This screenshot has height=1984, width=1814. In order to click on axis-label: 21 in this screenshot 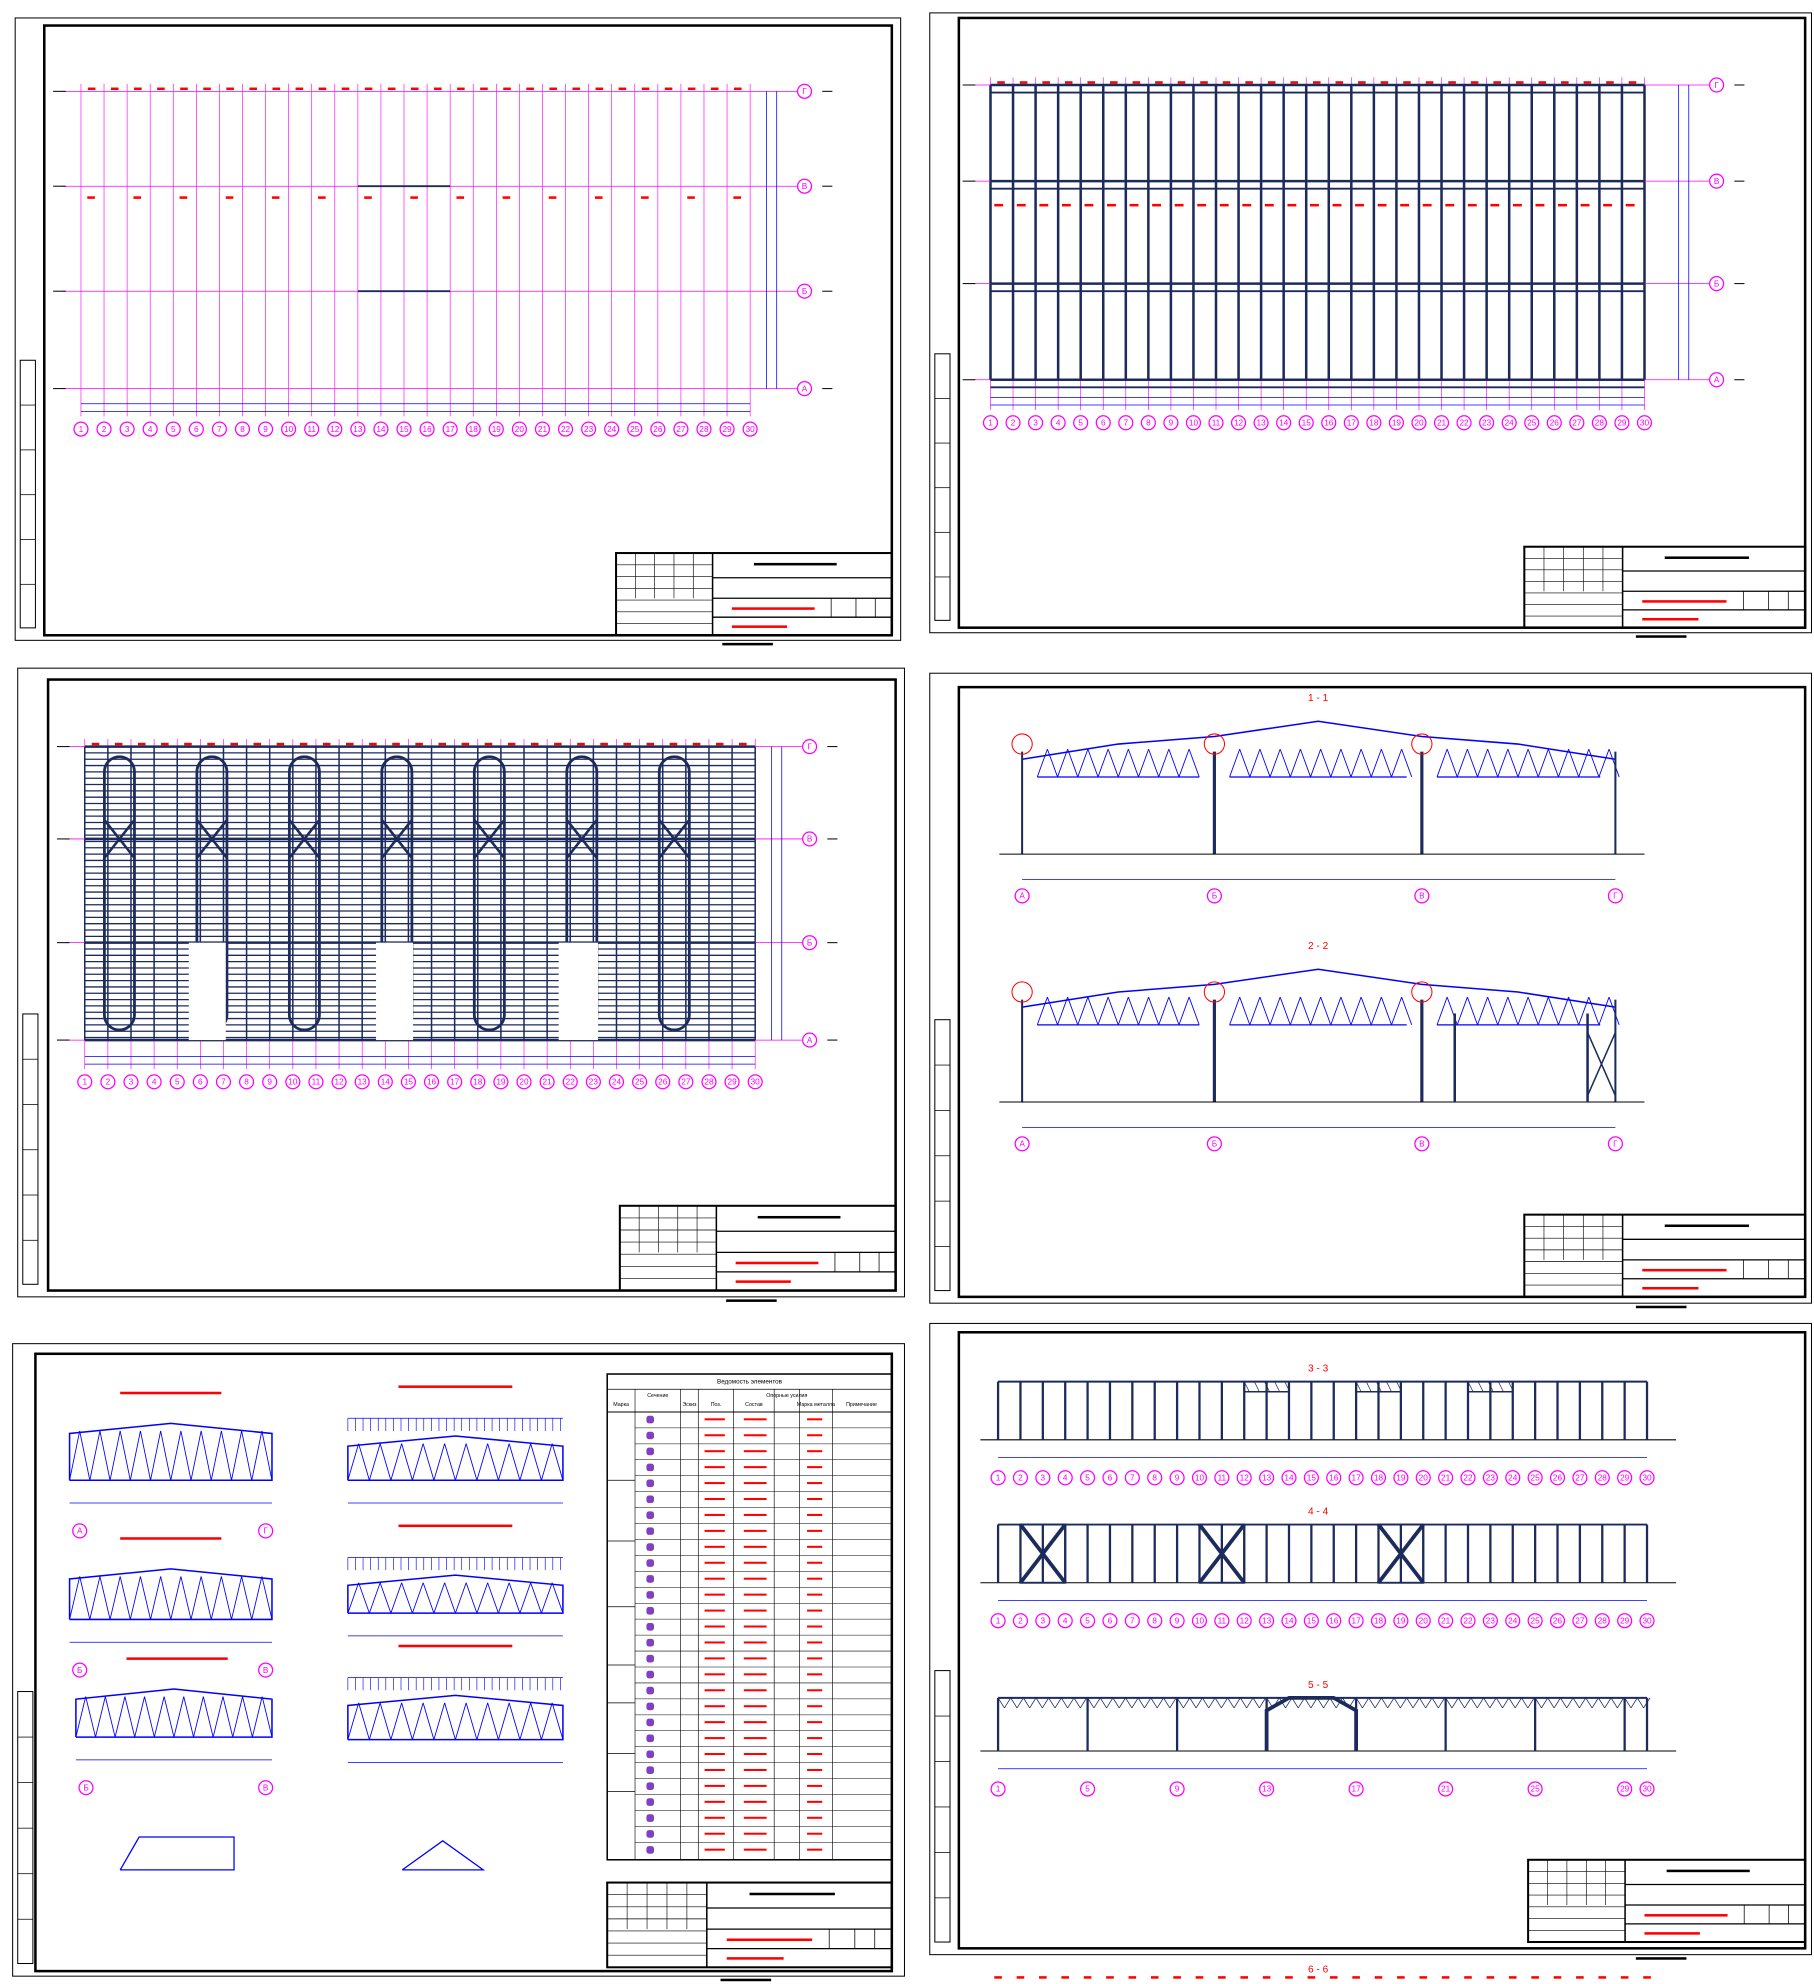, I will do `click(1446, 1789)`.